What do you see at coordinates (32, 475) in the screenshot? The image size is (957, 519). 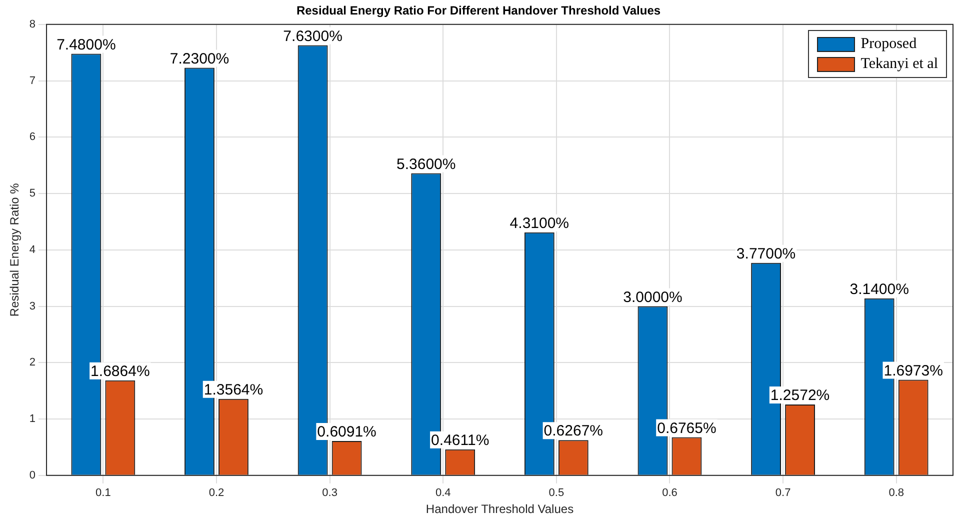 I see `y-tick-label: 0` at bounding box center [32, 475].